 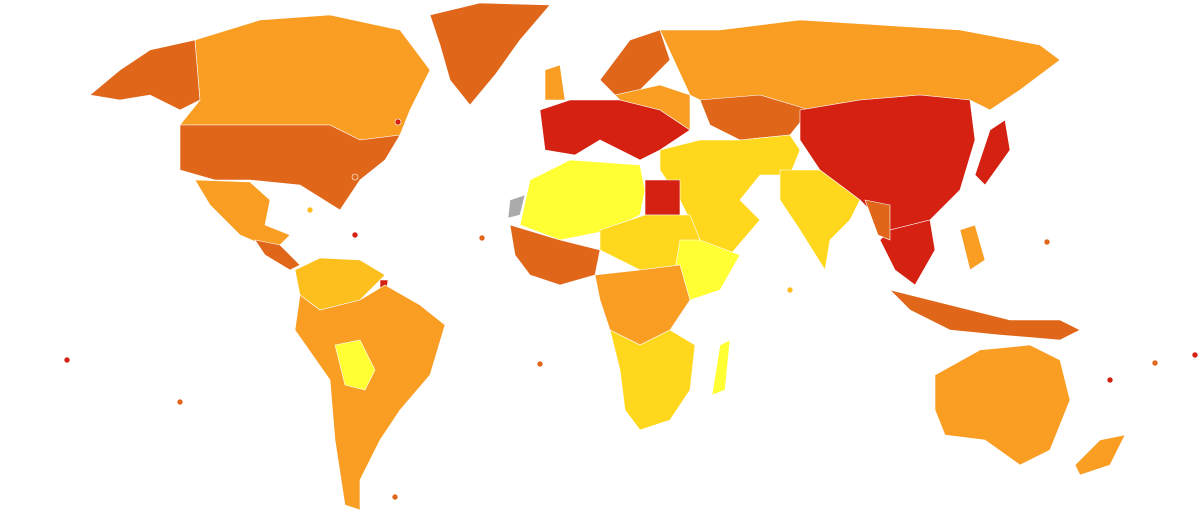 What do you see at coordinates (582, 200) in the screenshot?
I see `north-africa` at bounding box center [582, 200].